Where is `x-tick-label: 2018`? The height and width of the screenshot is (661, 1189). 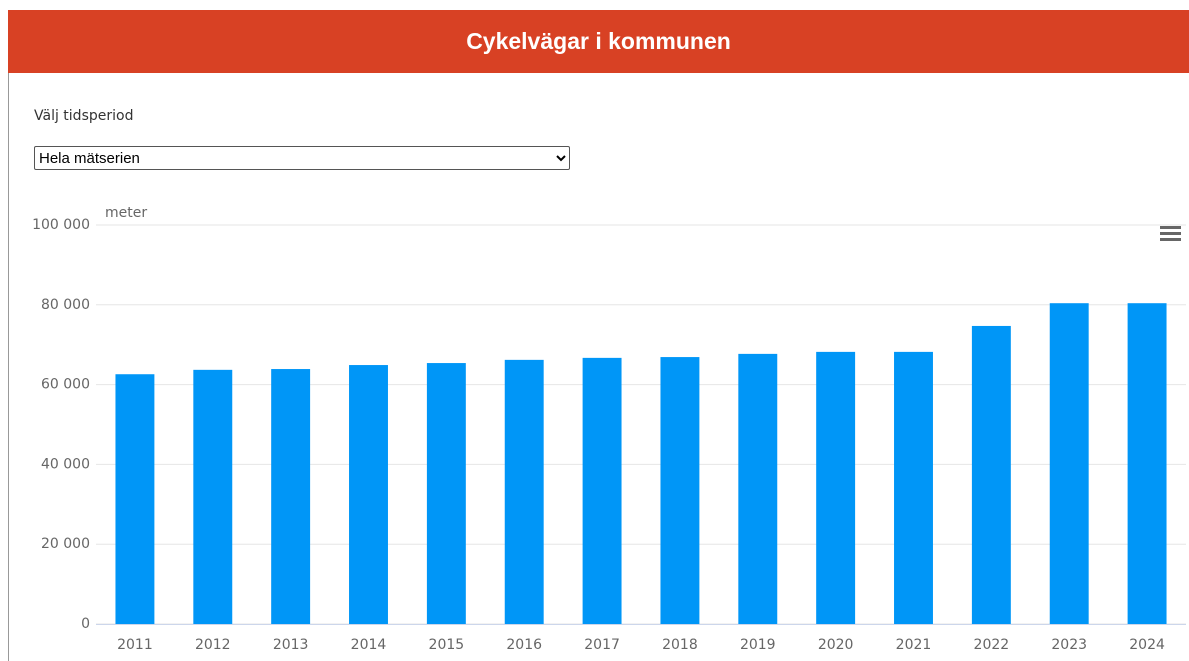 x-tick-label: 2018 is located at coordinates (680, 645).